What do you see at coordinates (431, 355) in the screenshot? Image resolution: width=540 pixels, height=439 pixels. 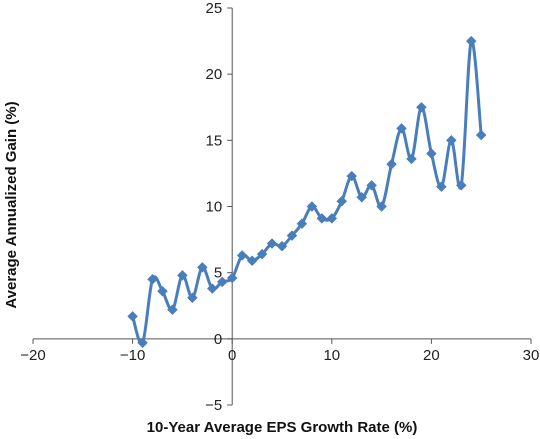 I see `x-tick-label: 20` at bounding box center [431, 355].